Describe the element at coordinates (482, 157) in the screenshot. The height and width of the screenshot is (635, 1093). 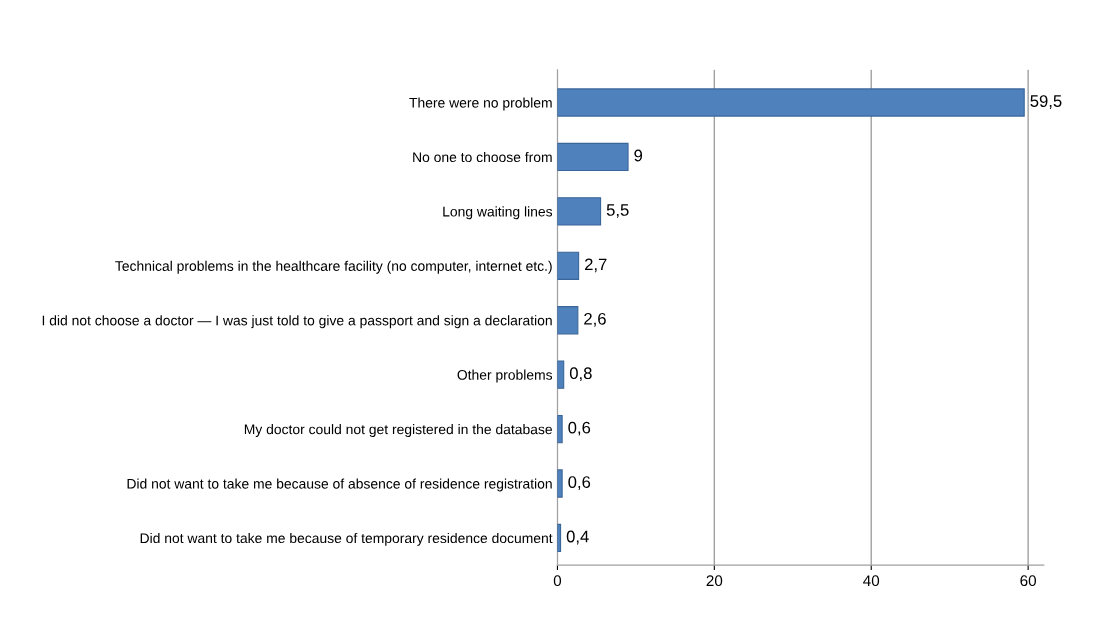
I see `y-tick-label: No one to choose from` at that location.